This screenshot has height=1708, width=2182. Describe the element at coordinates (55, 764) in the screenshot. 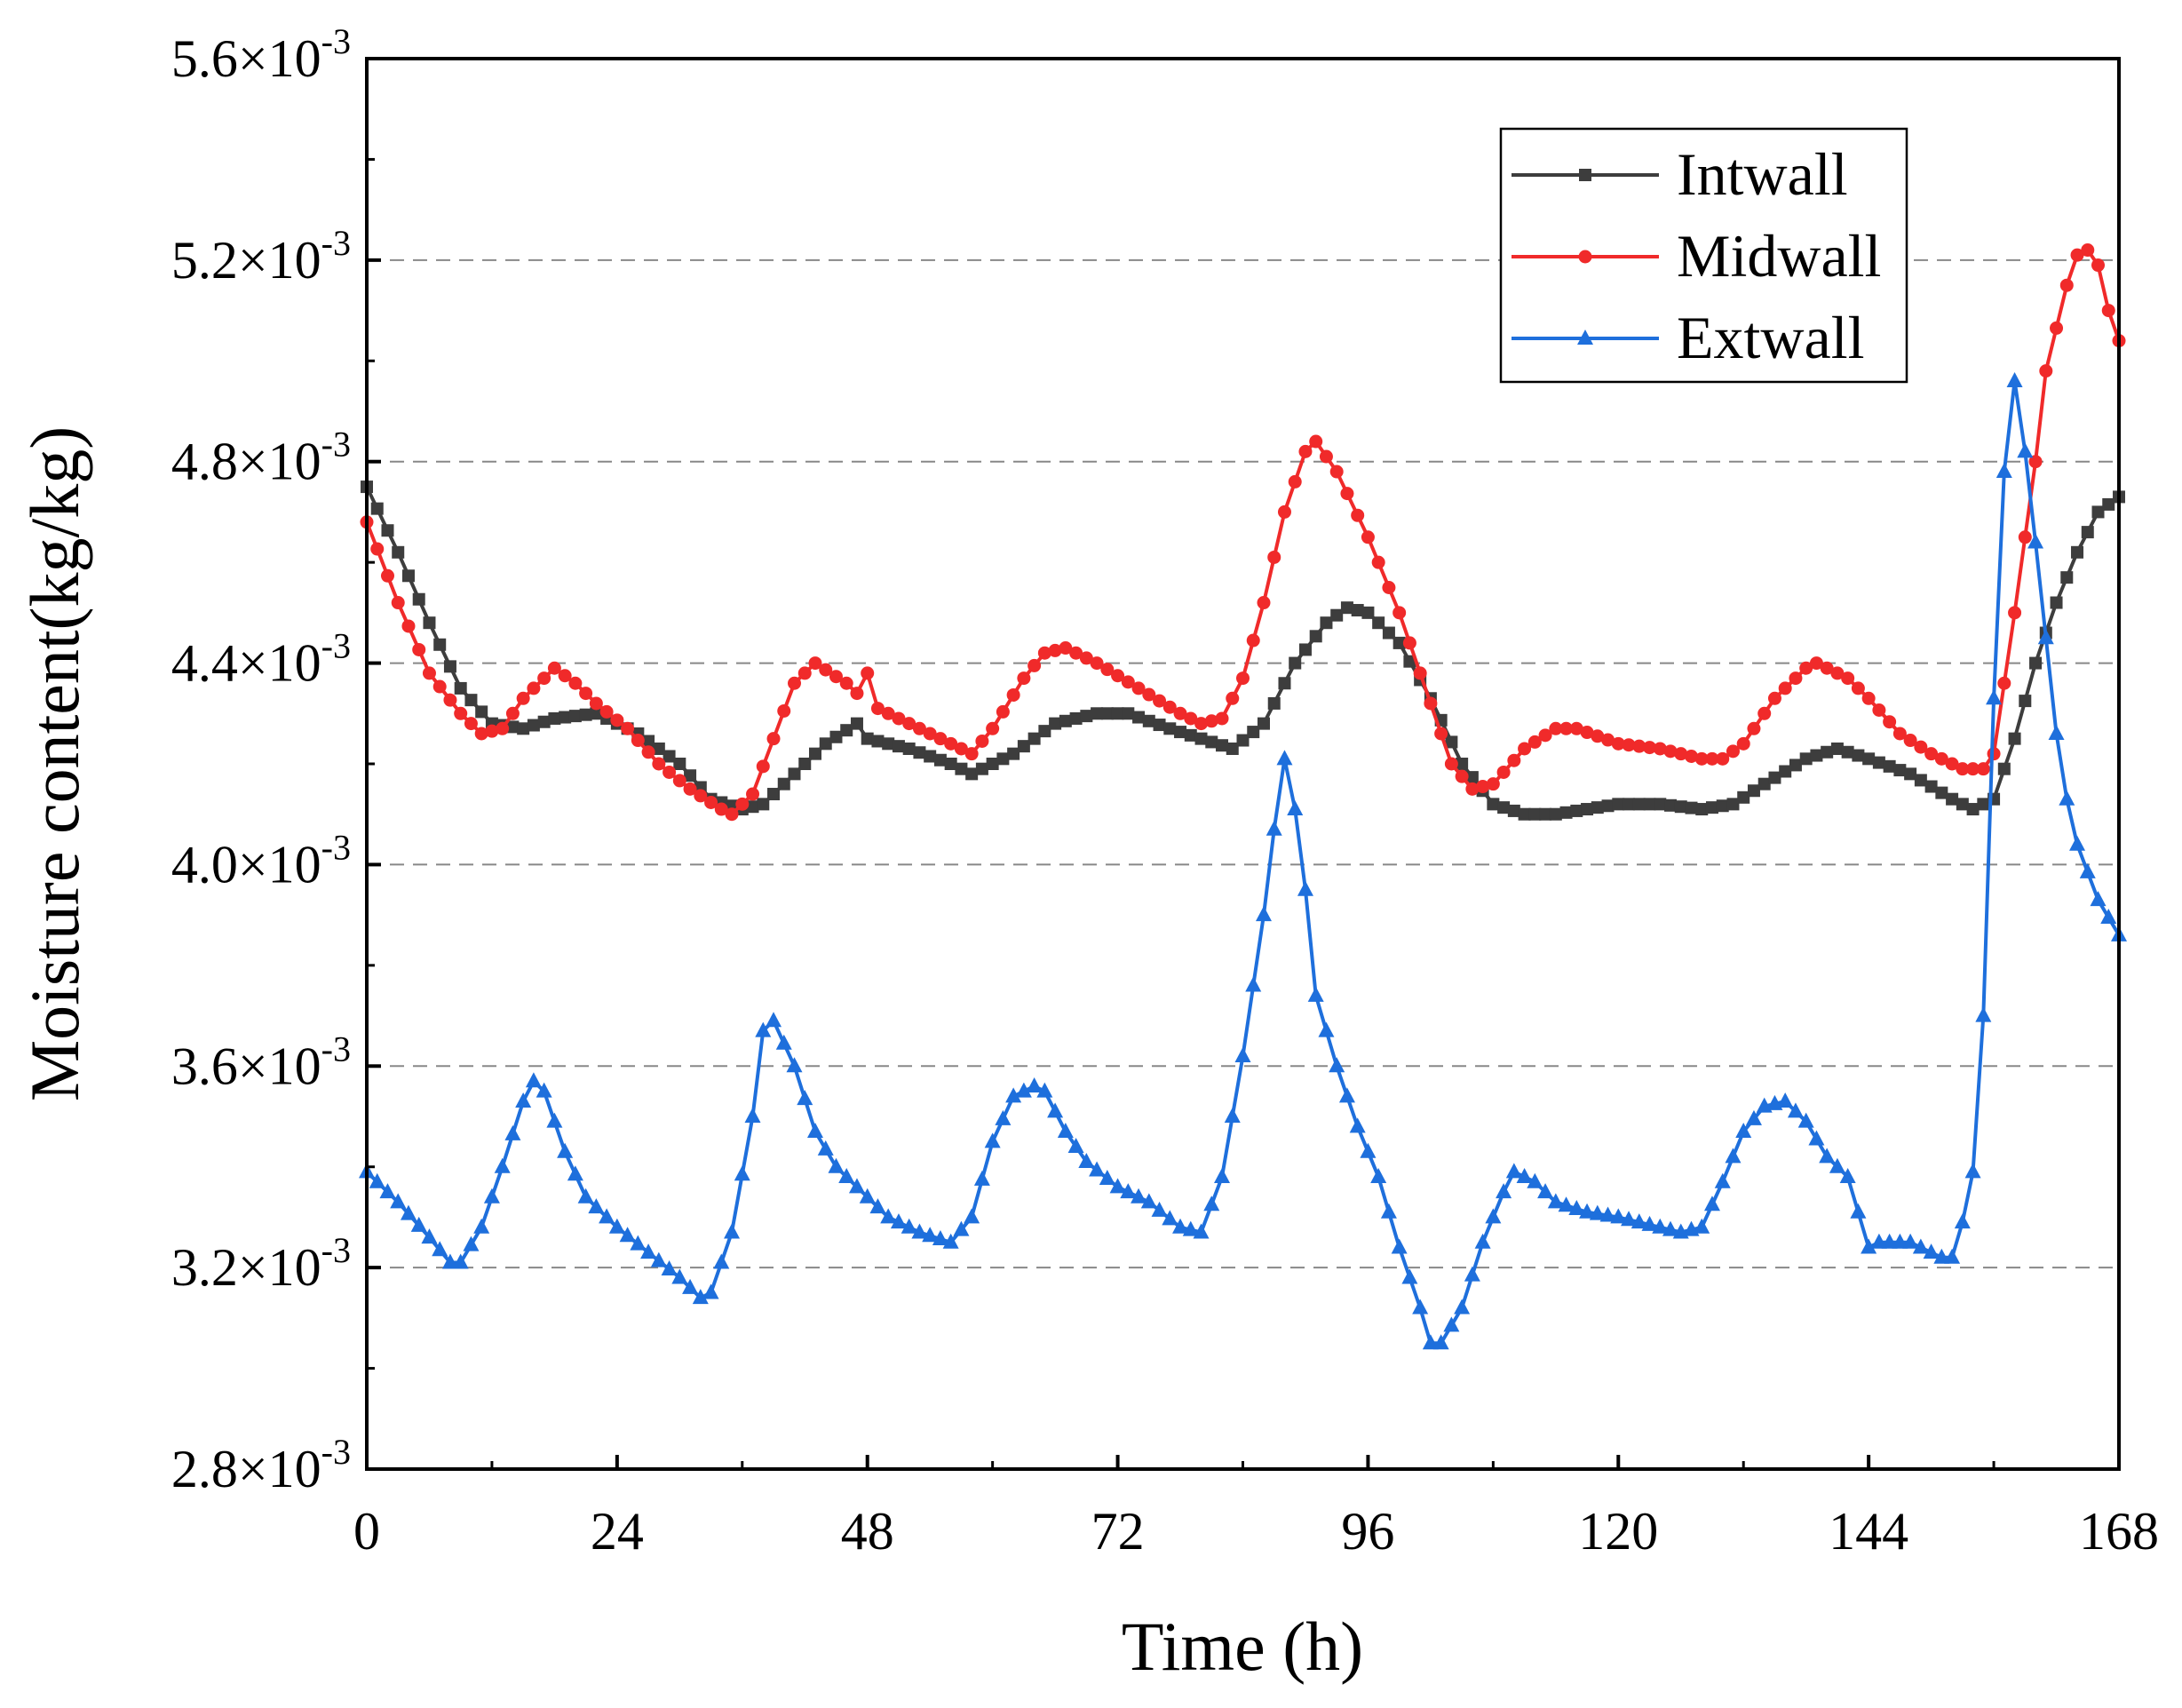

I see `y-axis-title: Moisture content(kg/kg)` at that location.